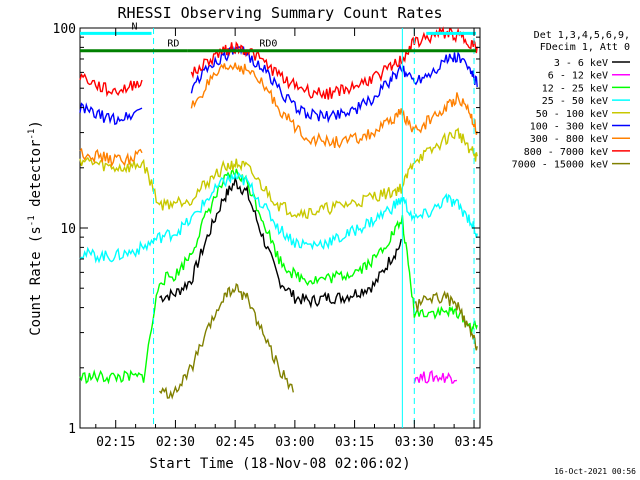 This screenshot has width=640, height=480. I want to click on legend-label-6: 100 - 300 keV, so click(569, 127).